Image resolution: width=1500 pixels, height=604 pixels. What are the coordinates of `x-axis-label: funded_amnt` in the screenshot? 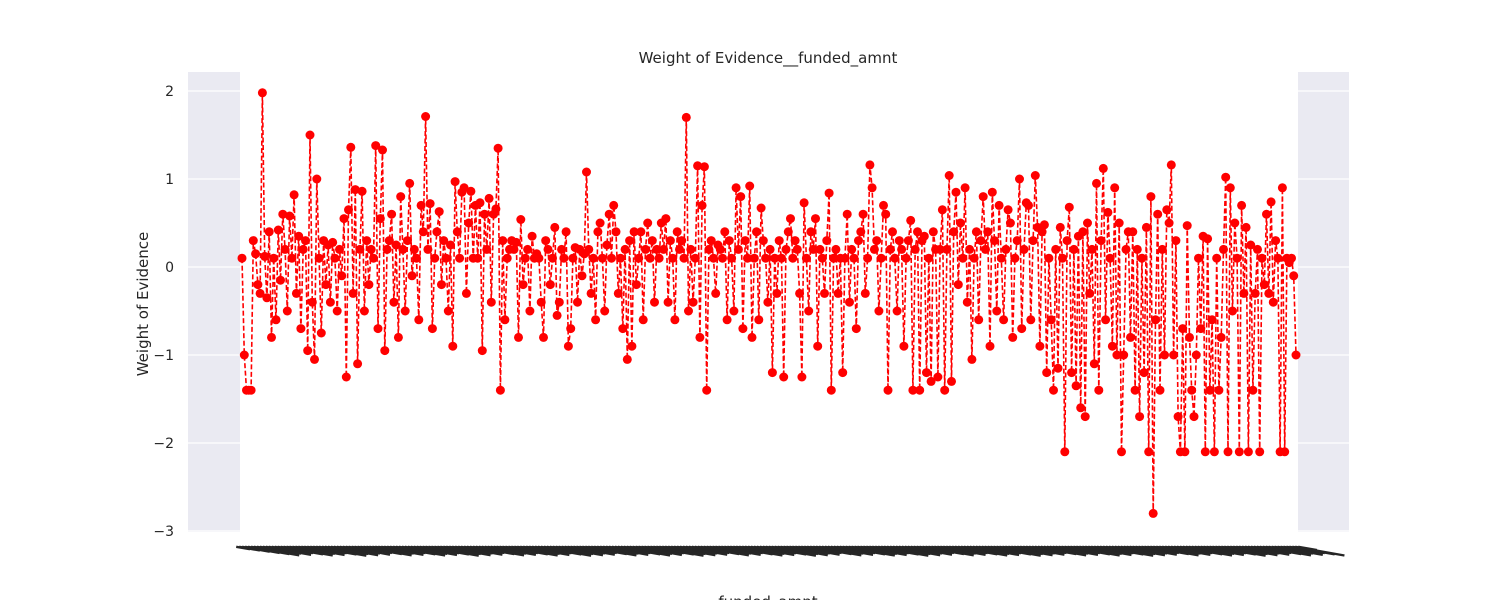 It's located at (767, 596).